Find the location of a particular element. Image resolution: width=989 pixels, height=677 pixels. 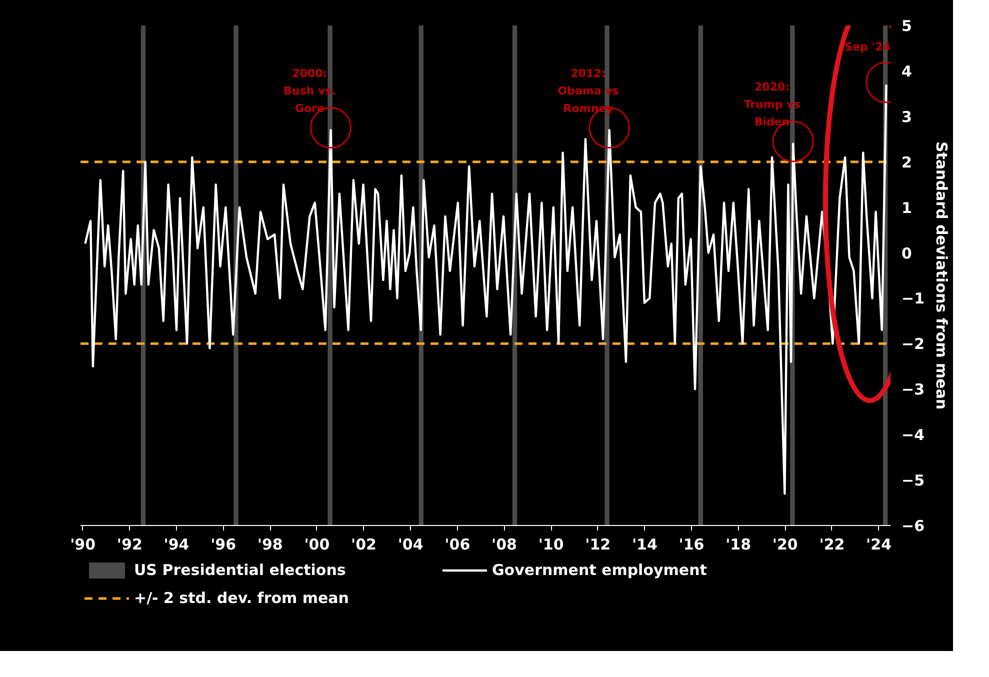

y-tick-label: −3 is located at coordinates (913, 389).